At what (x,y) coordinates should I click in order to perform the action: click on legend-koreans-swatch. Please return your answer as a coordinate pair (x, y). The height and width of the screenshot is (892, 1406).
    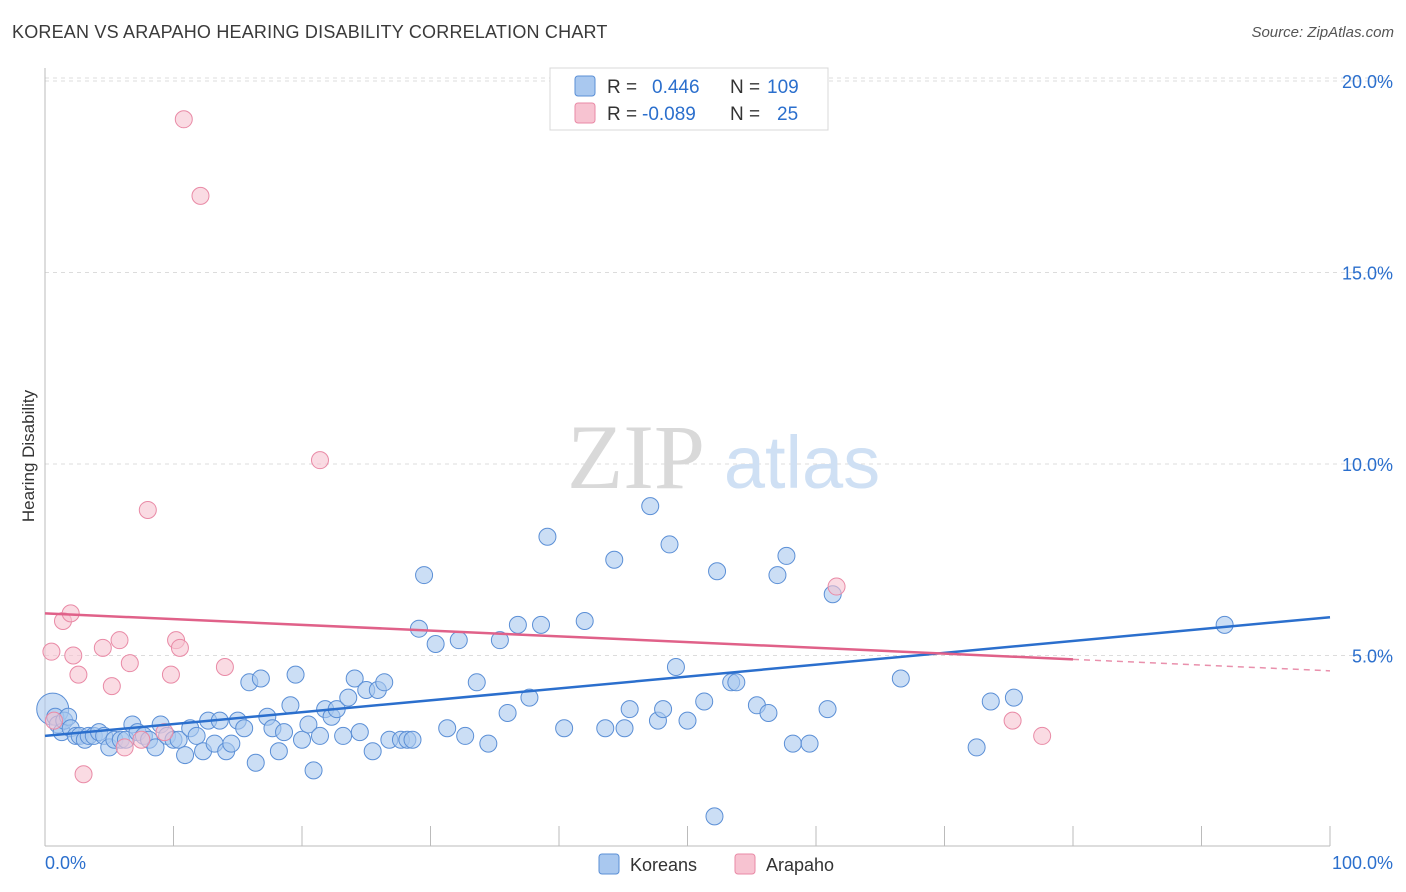
    Looking at the image, I should click on (609, 864).